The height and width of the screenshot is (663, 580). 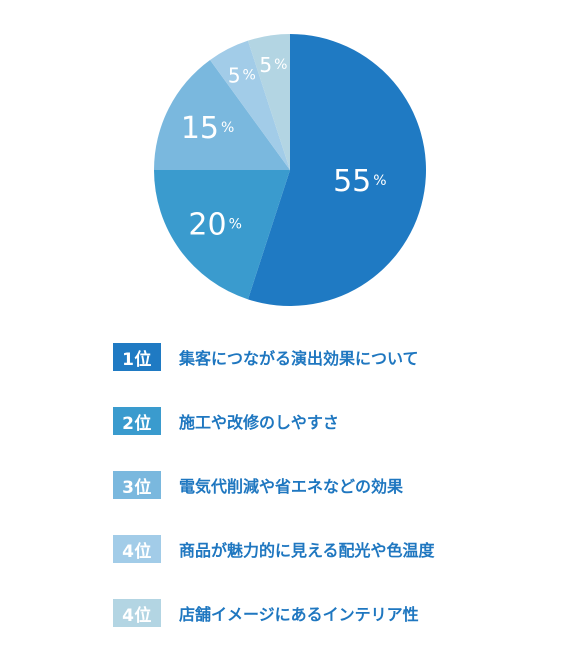 What do you see at coordinates (137, 485) in the screenshot?
I see `rank-badge-3: 3位` at bounding box center [137, 485].